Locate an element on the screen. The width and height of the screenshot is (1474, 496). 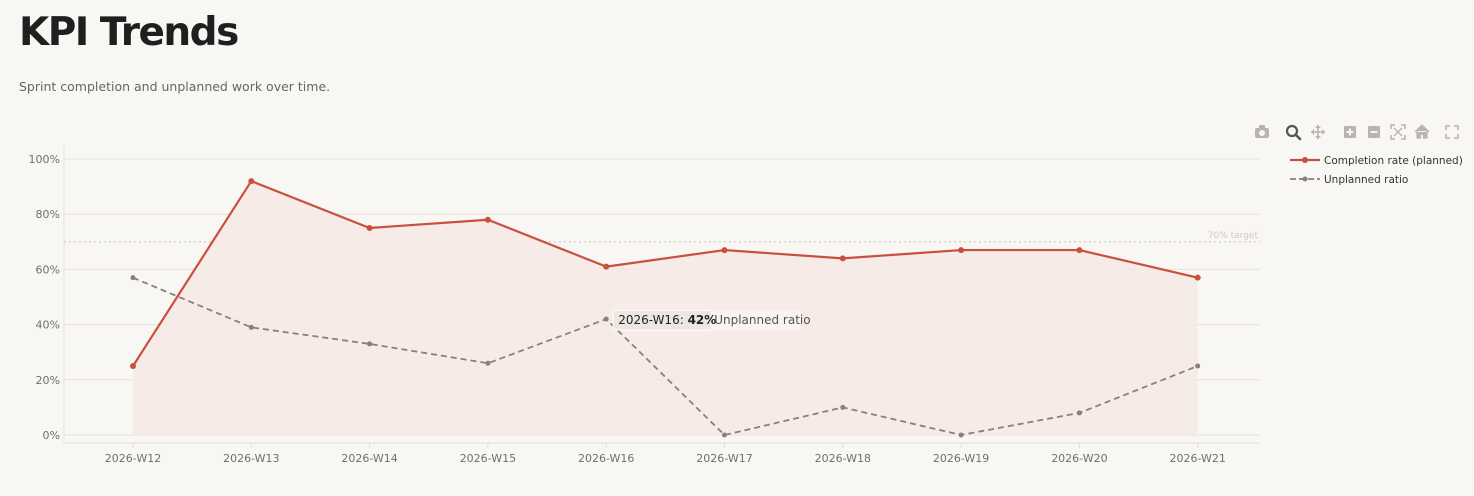
tooltip-name-box is located at coordinates (756, 320).